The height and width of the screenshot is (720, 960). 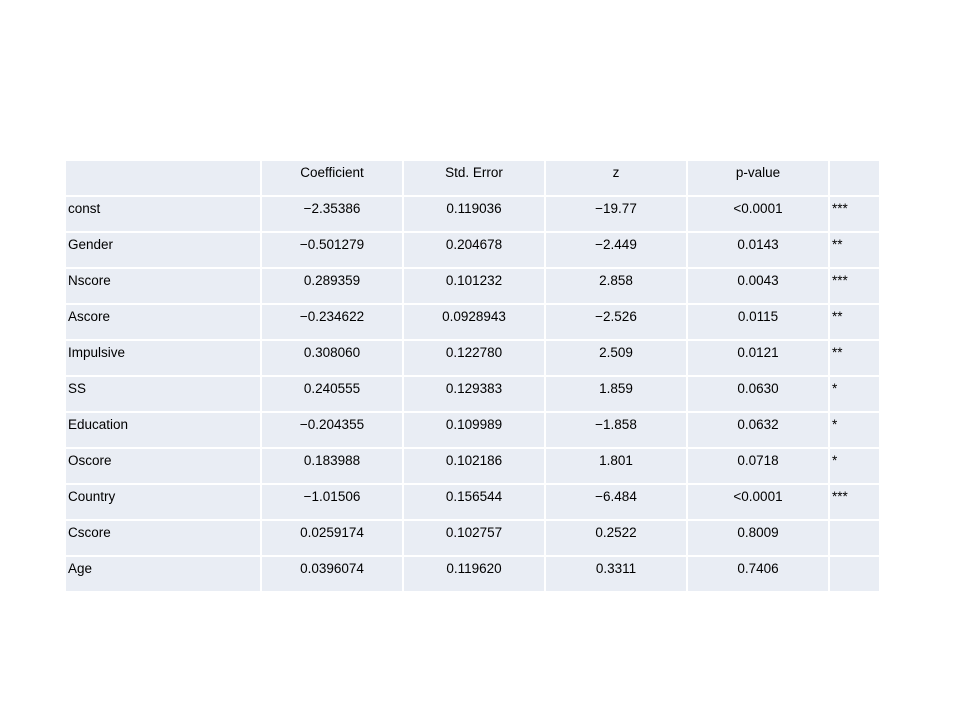 What do you see at coordinates (163, 466) in the screenshot?
I see `cell-variable: Oscore` at bounding box center [163, 466].